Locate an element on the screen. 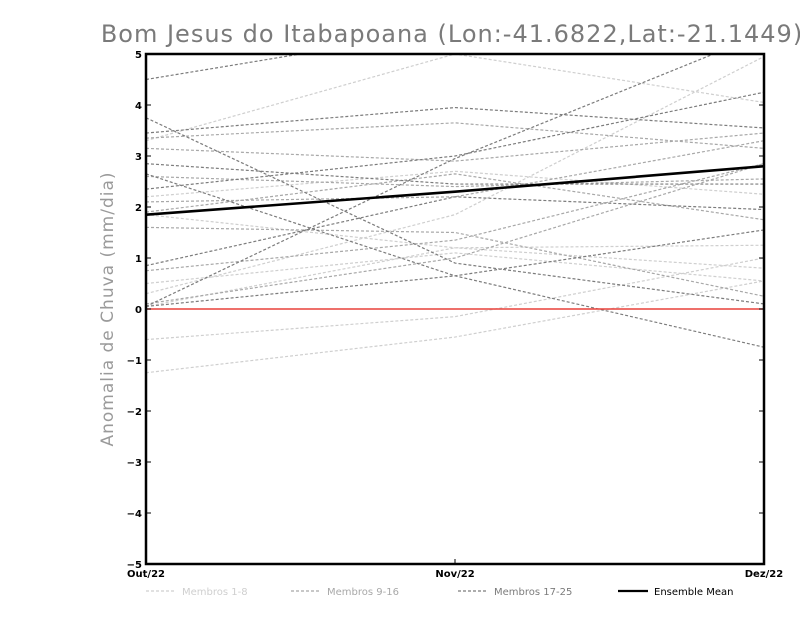  y-tick-label: −5 is located at coordinates (134, 565).